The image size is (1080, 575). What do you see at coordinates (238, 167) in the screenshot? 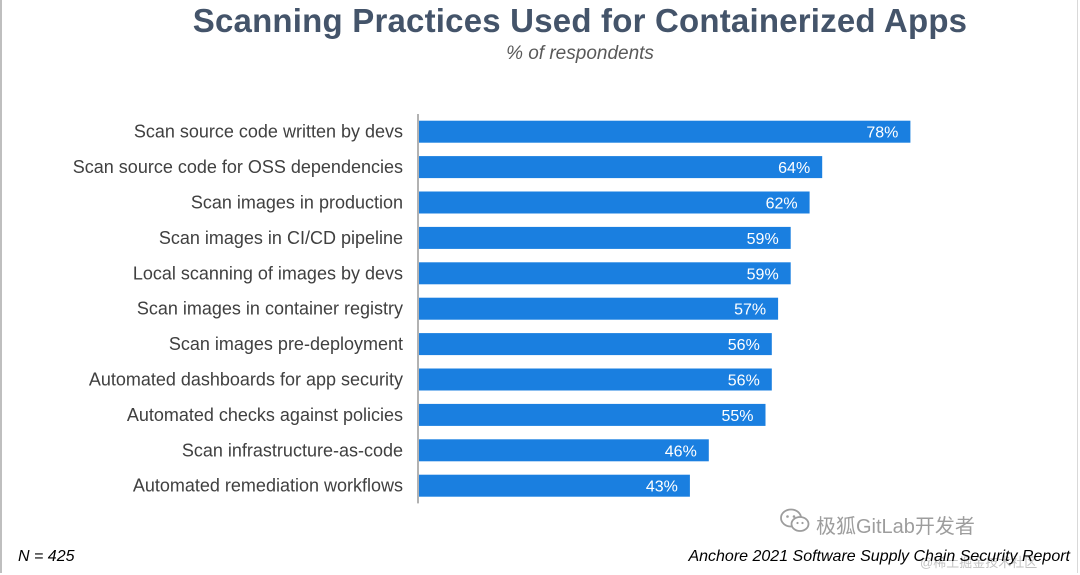
I see `category-label: Scan source code for OSS dependencies` at bounding box center [238, 167].